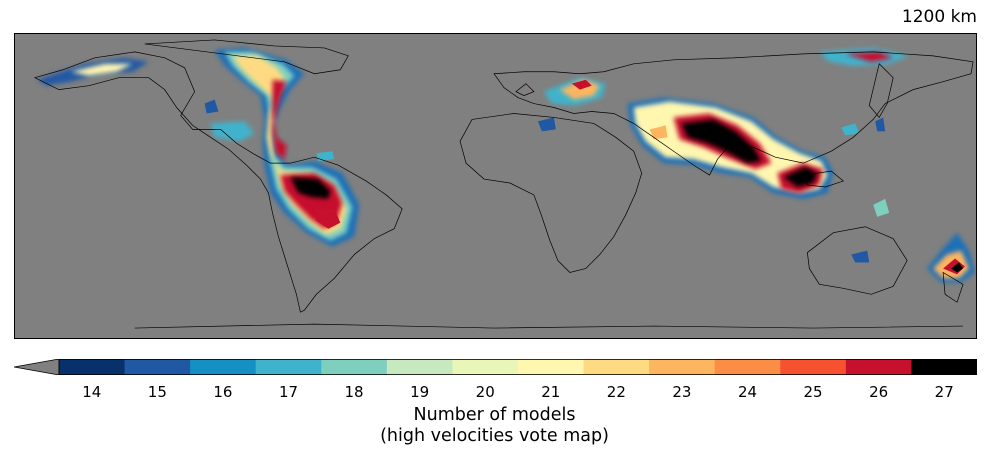  Describe the element at coordinates (37, 367) in the screenshot. I see `colorbar-under-extension` at that location.